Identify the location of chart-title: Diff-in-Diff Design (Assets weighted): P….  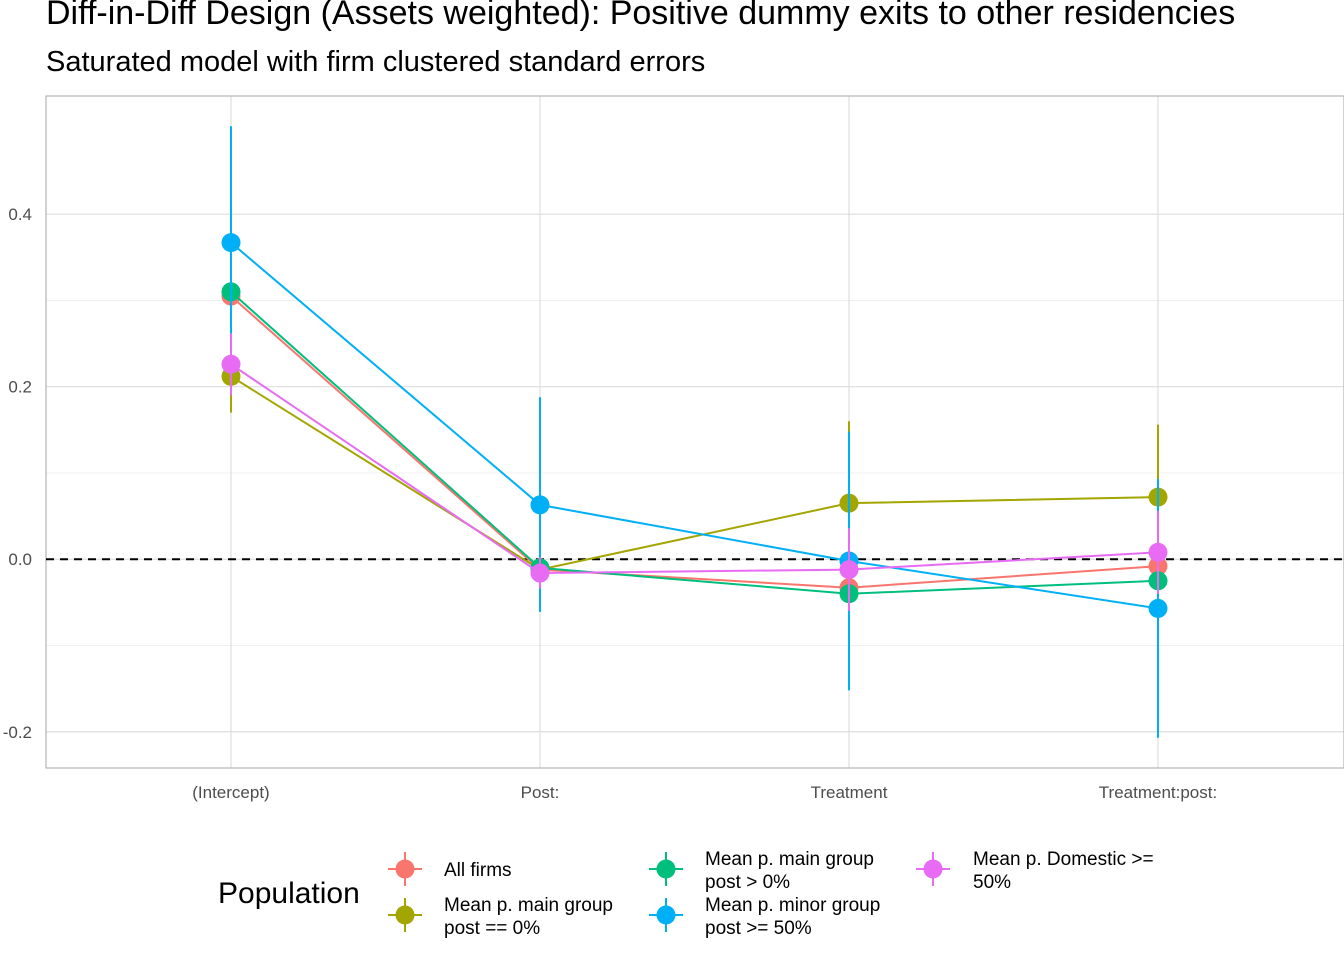
(641, 16).